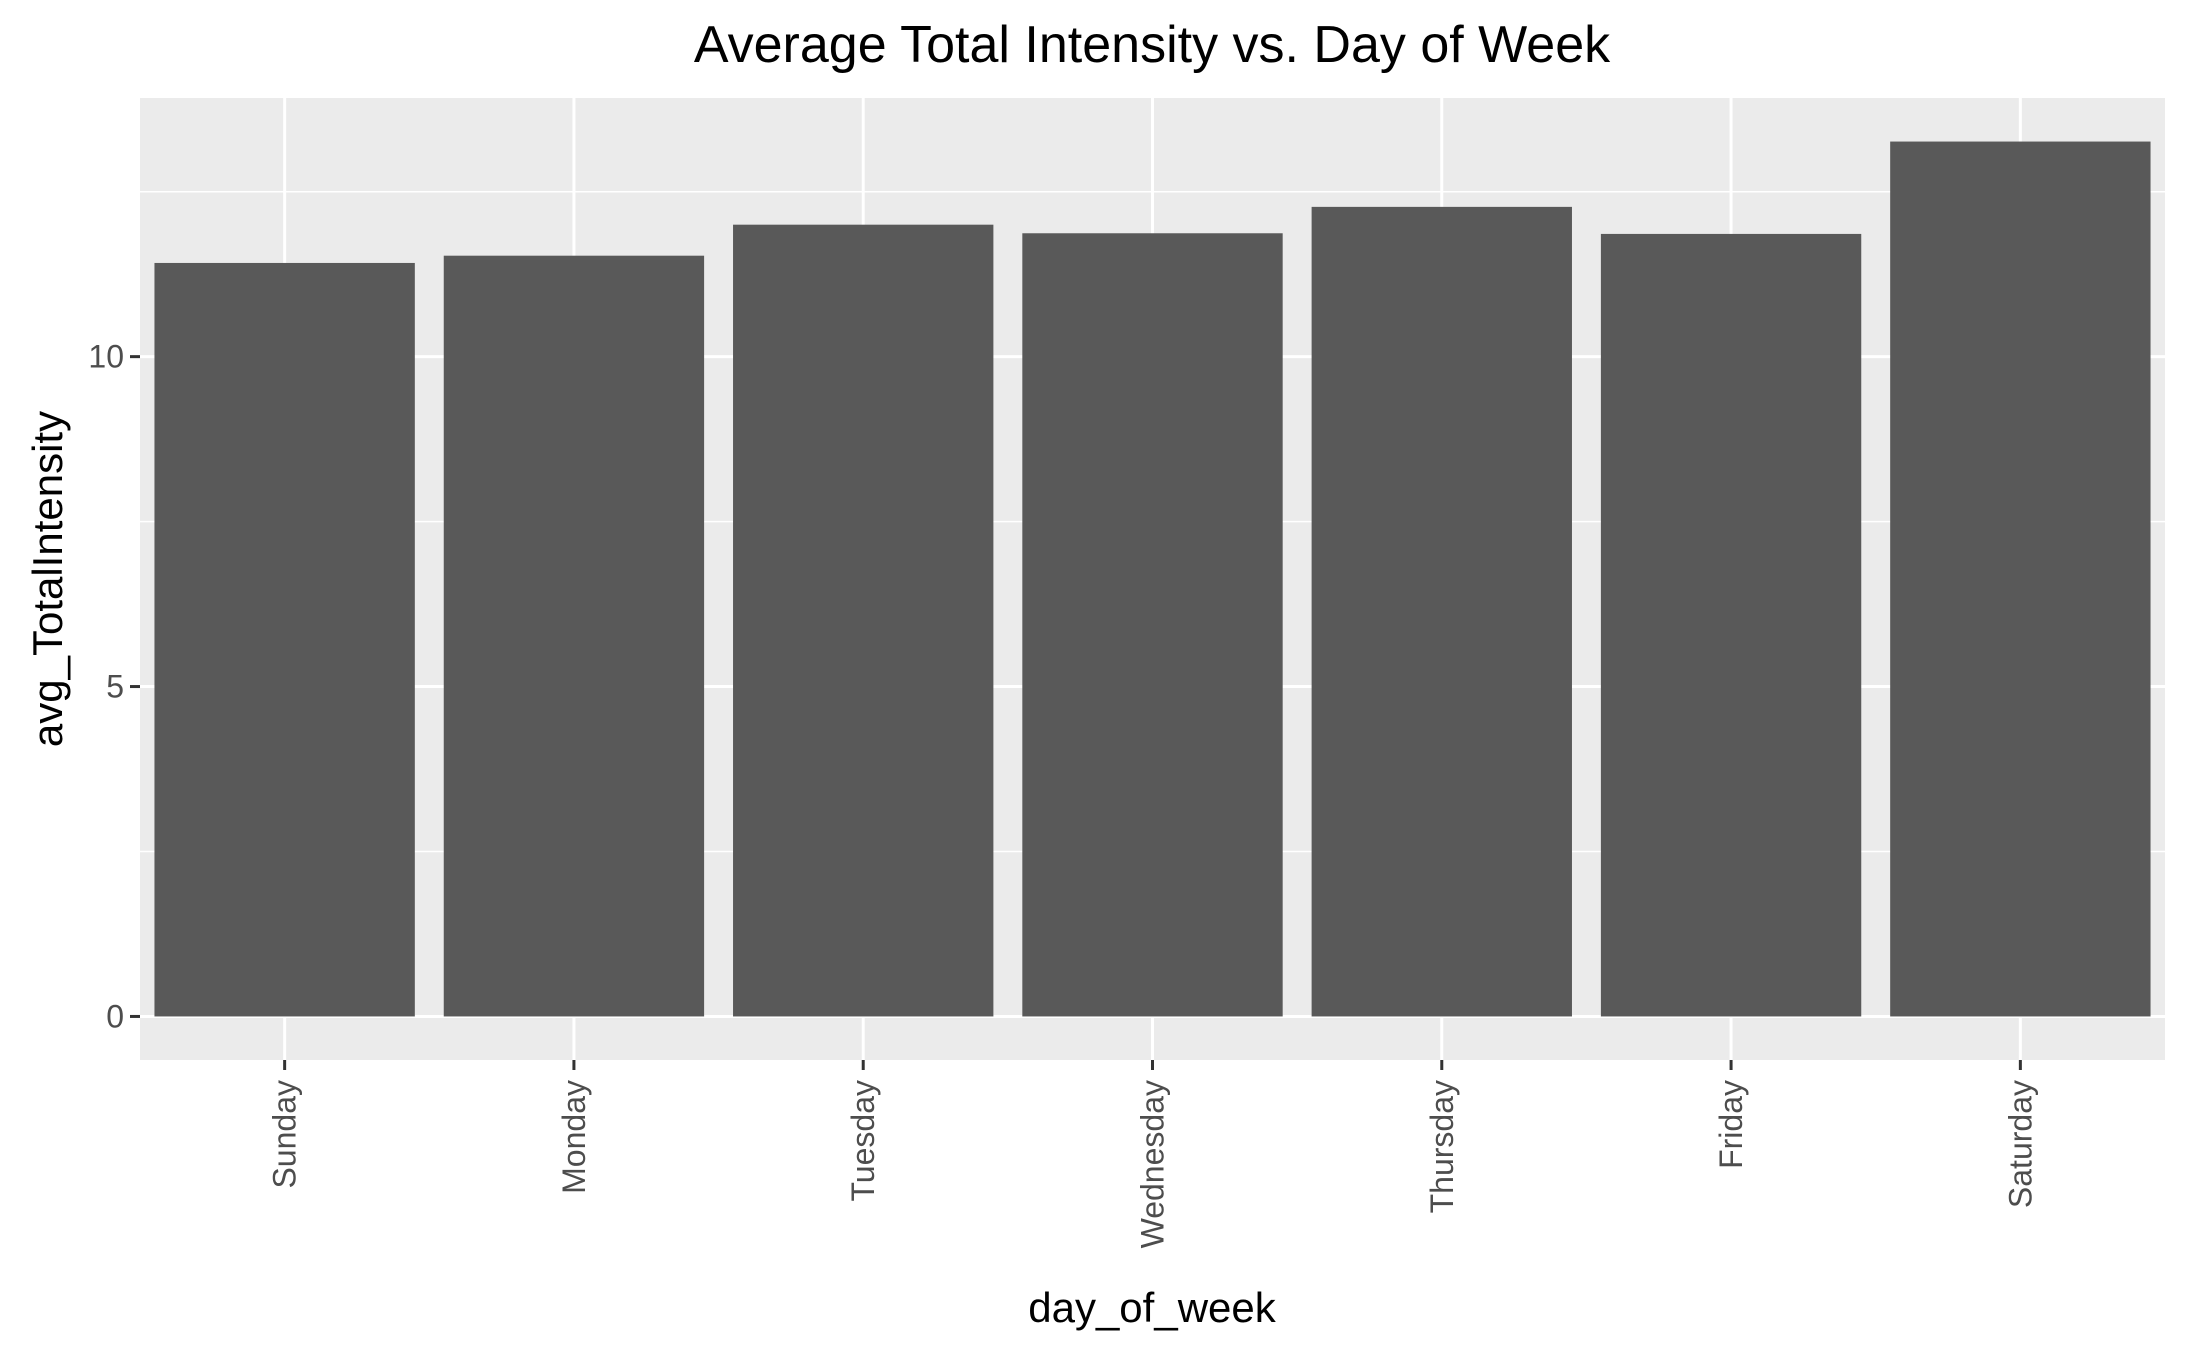  I want to click on x-tick-label: Saturday, so click(2020, 1144).